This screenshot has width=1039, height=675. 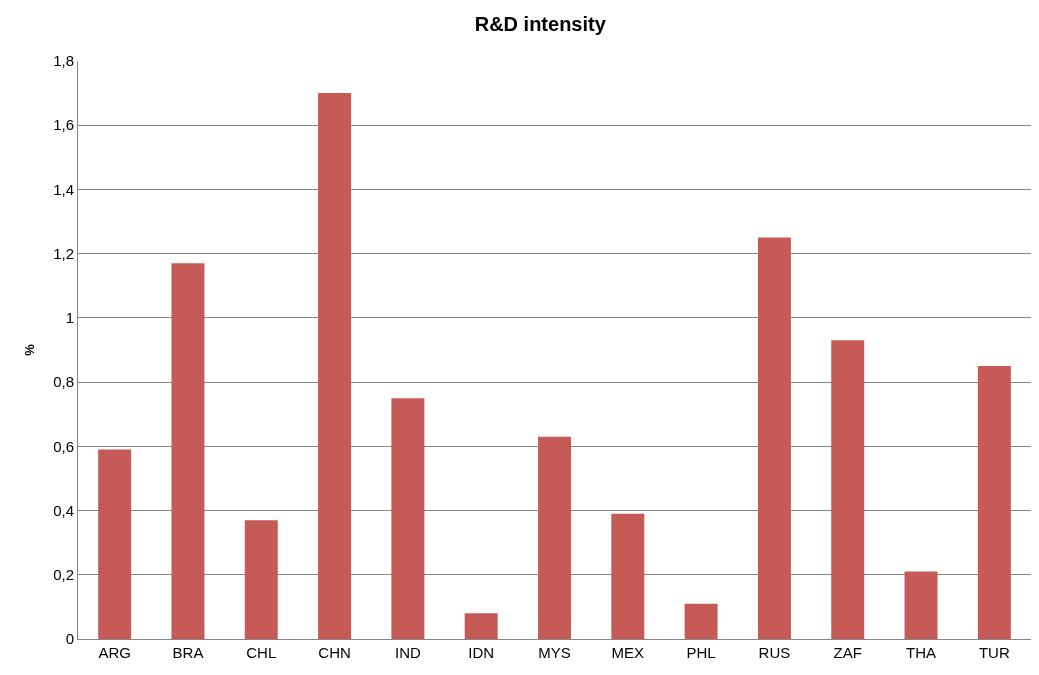 What do you see at coordinates (334, 652) in the screenshot?
I see `x-tick-label: CHN` at bounding box center [334, 652].